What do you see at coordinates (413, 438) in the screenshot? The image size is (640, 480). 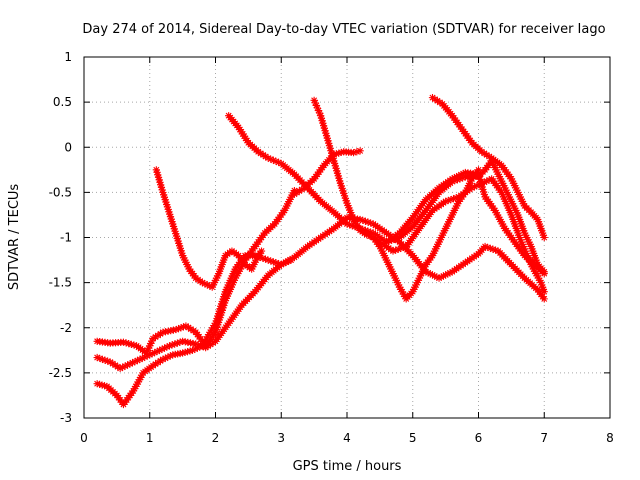 I see `x-tick-label: 5` at bounding box center [413, 438].